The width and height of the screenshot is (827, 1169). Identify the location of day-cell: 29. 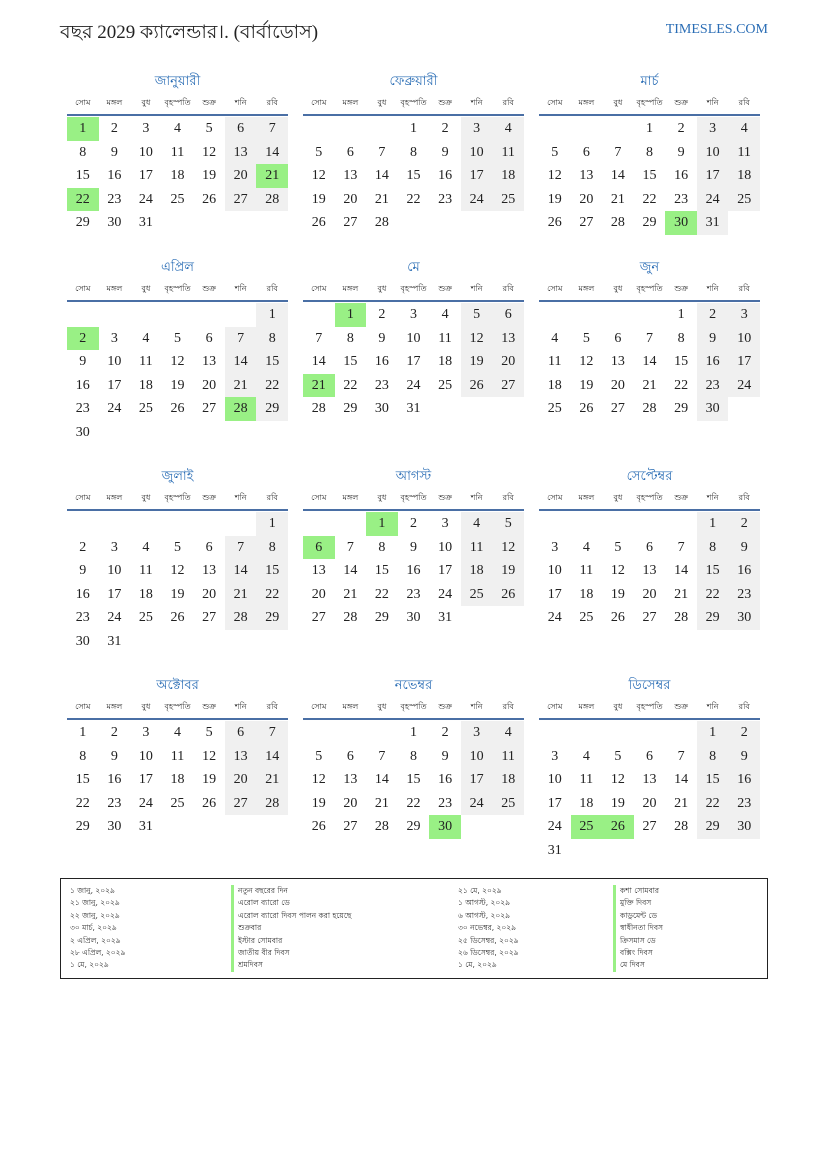
(712, 618).